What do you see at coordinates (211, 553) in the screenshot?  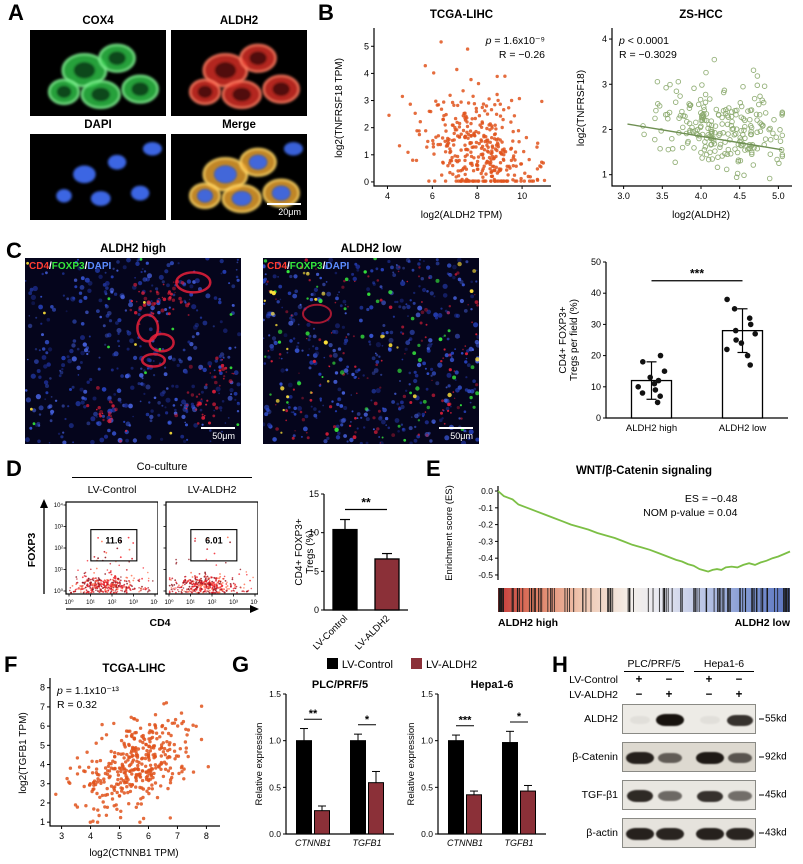 I see `flow-plot-lv-aldh2: 10⁰ 10¹ 10² 10³ 10⁴ 6.01` at bounding box center [211, 553].